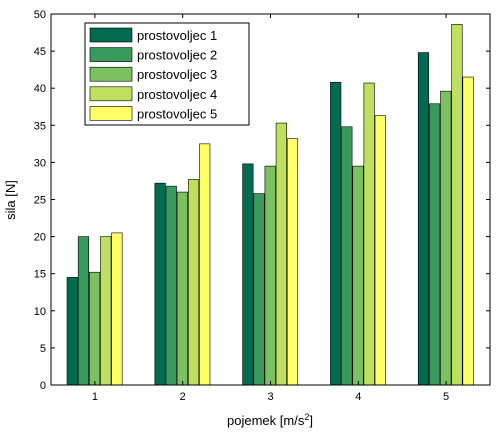 This screenshot has height=433, width=497. I want to click on y-tick-label: 5, so click(43, 349).